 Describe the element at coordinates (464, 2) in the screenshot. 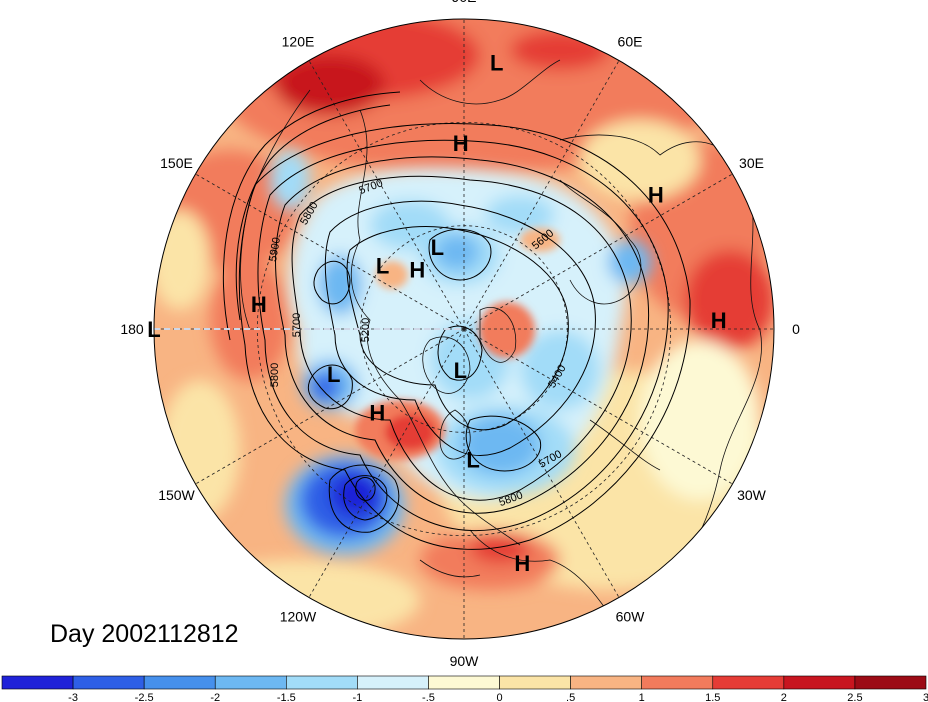

I see `lon-label-0: 90E` at that location.